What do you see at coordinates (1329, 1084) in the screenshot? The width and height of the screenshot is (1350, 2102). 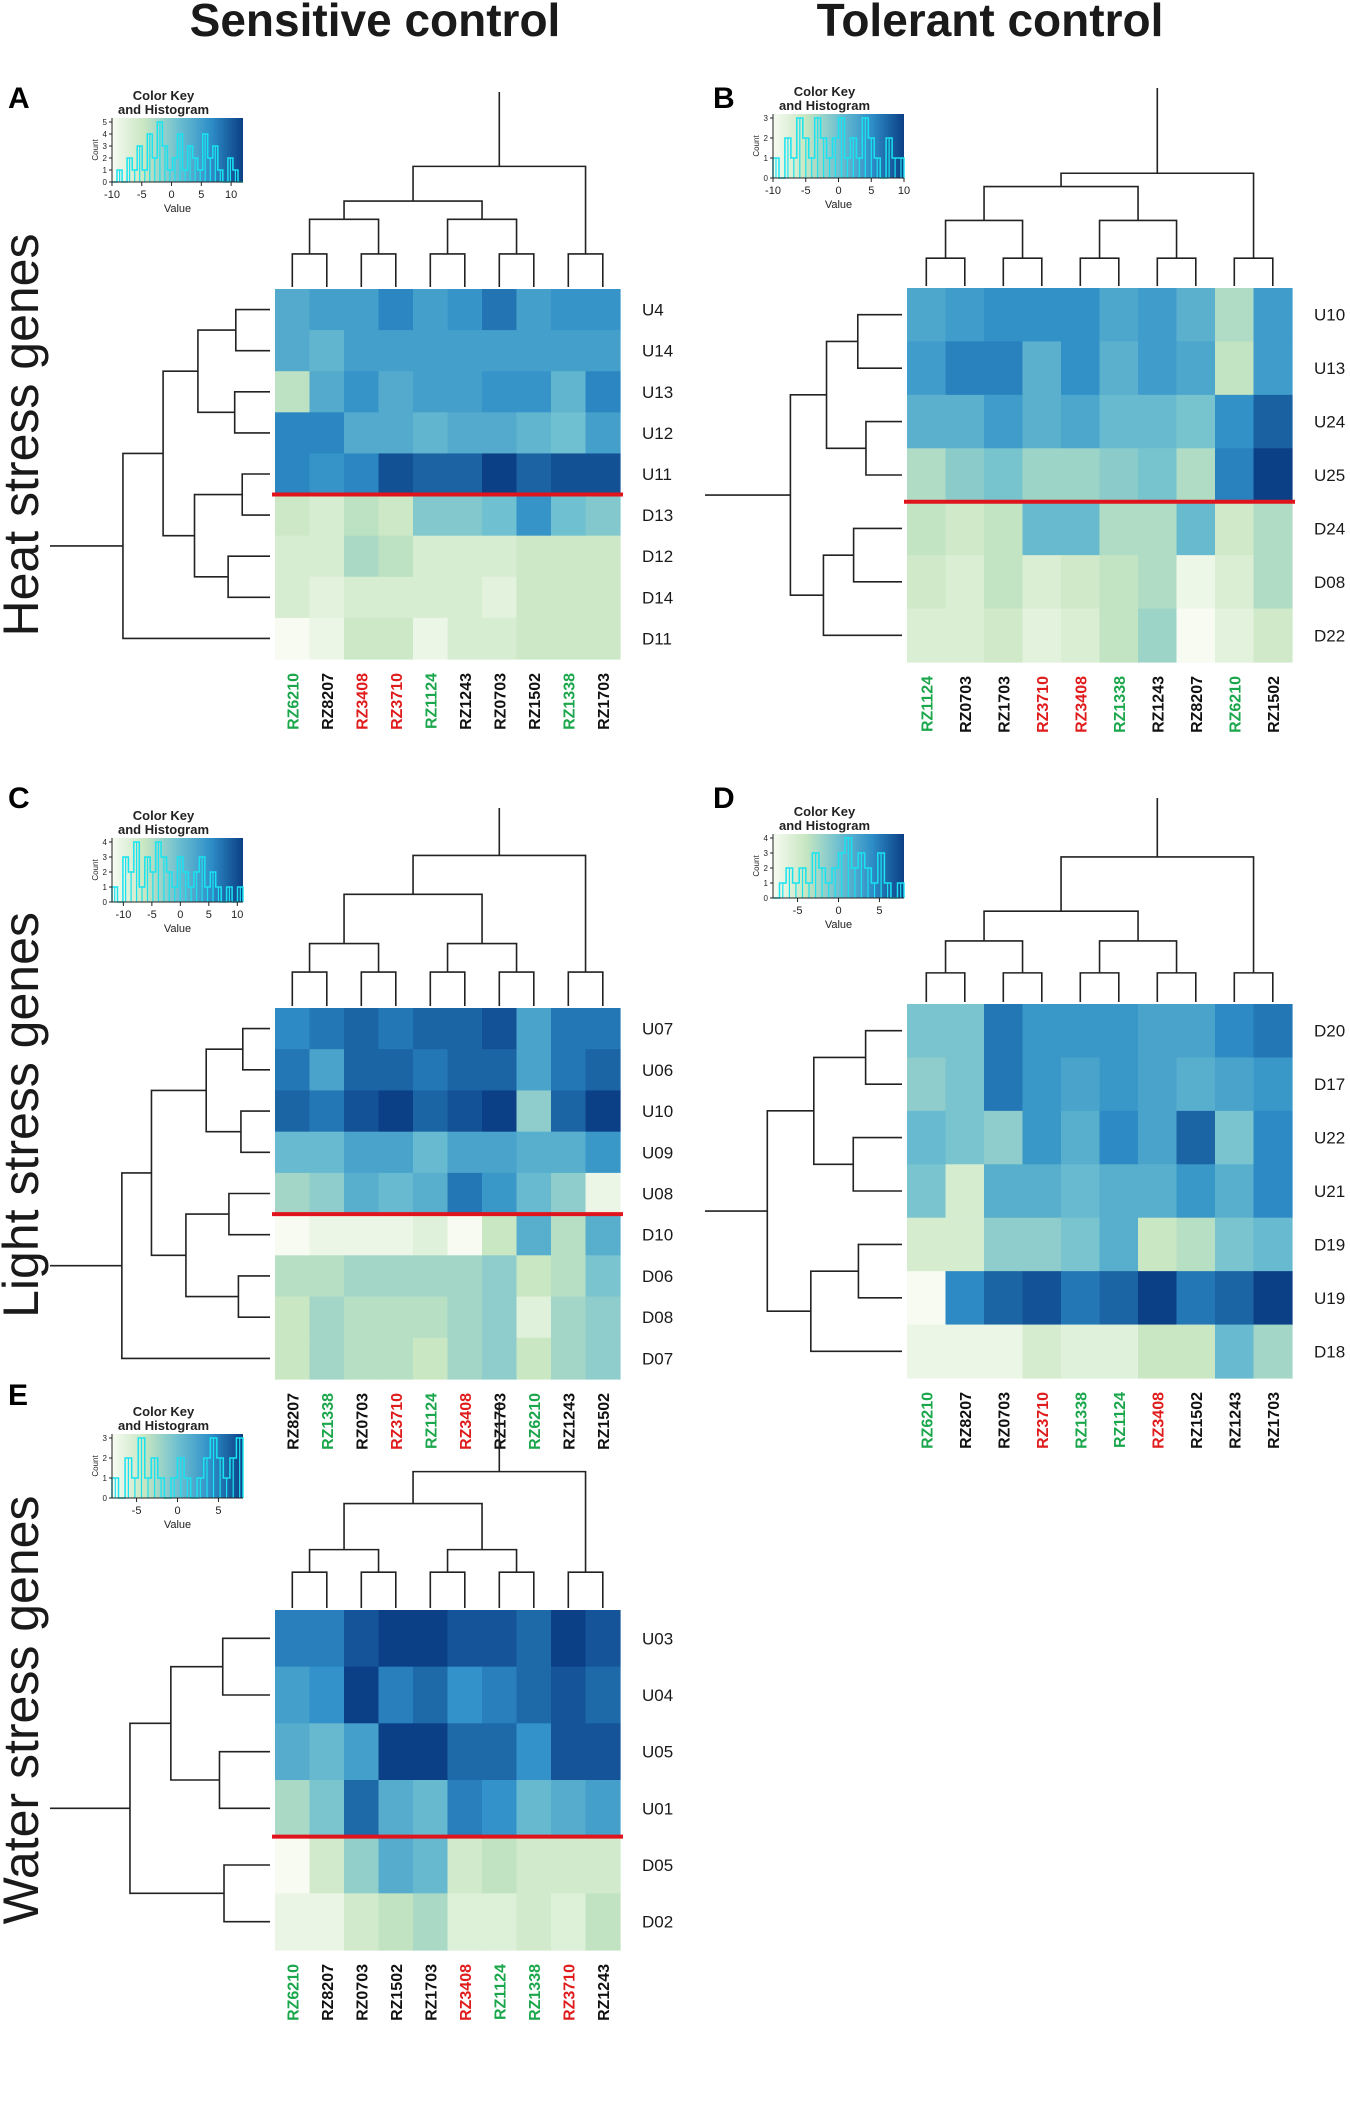 I see `row-label: D17` at bounding box center [1329, 1084].